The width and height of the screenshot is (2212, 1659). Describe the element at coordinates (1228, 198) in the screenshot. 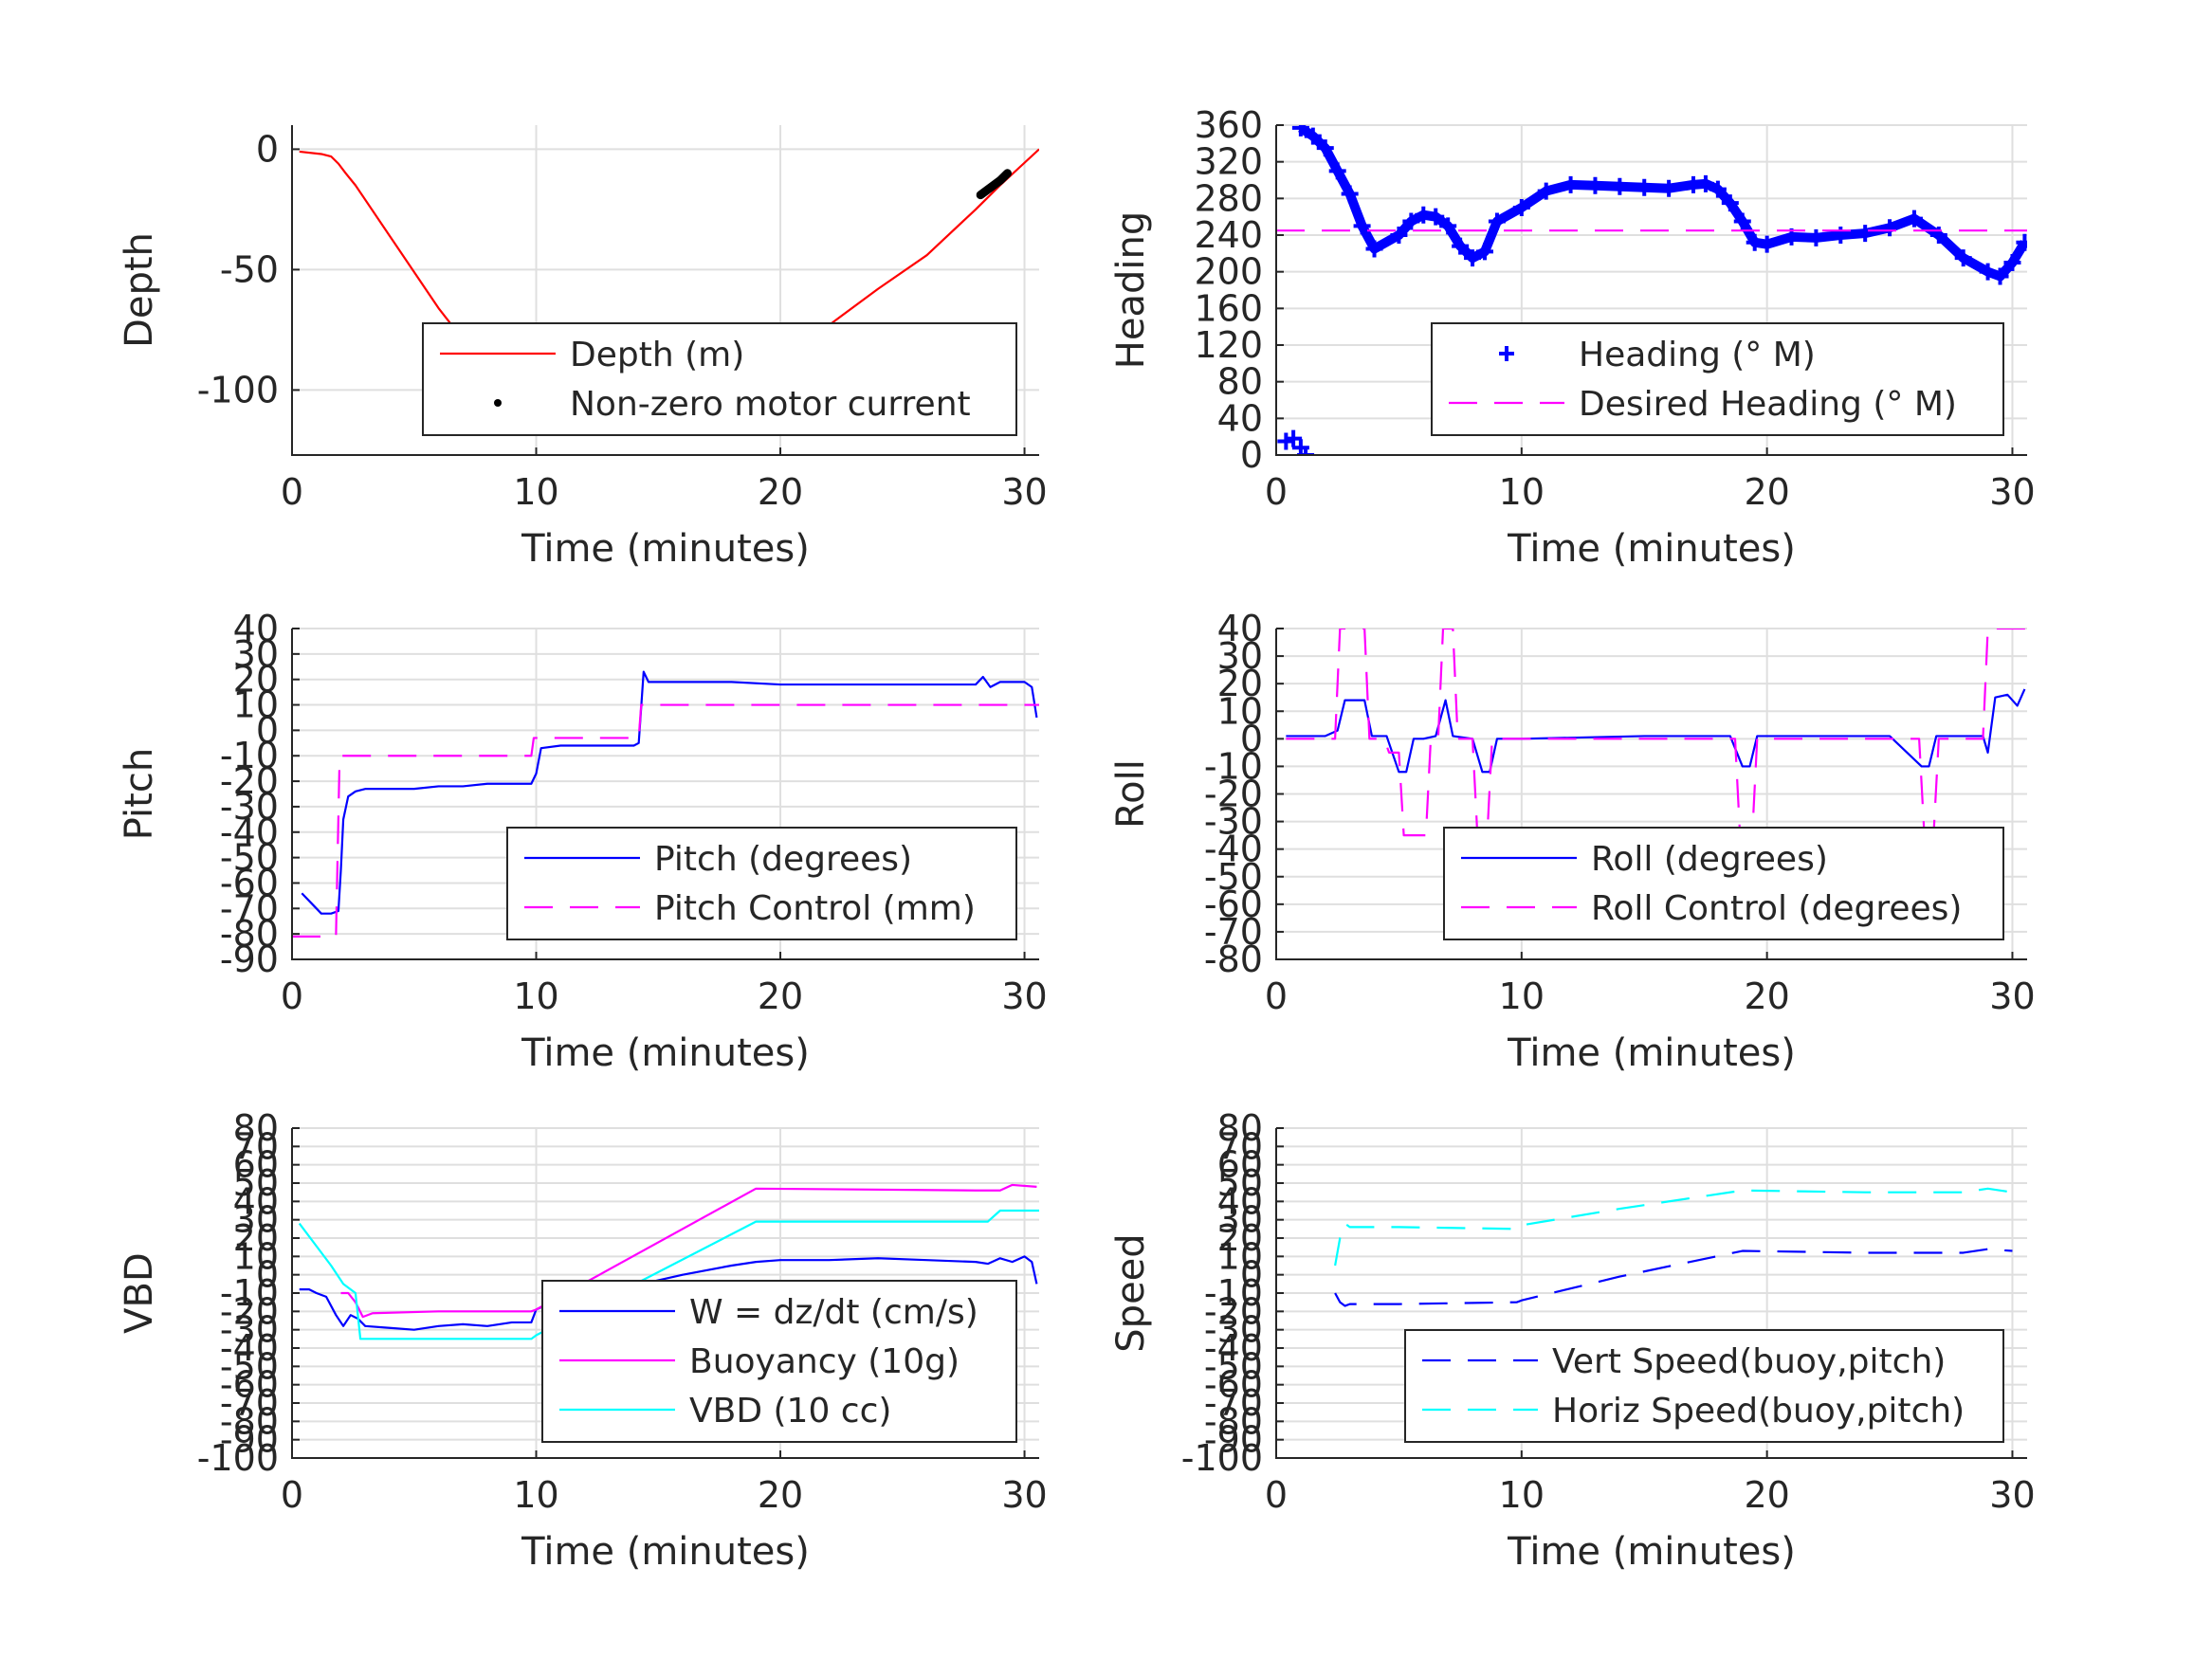

I see `y-tick-label: 280` at that location.